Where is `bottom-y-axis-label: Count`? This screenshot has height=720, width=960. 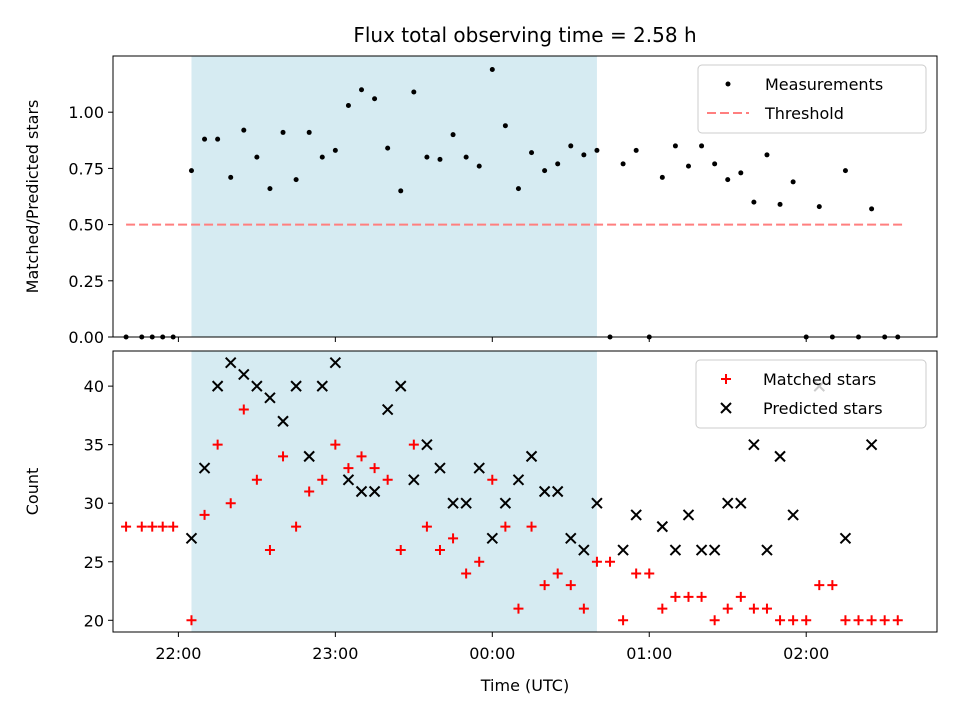
bottom-y-axis-label: Count is located at coordinates (32, 492).